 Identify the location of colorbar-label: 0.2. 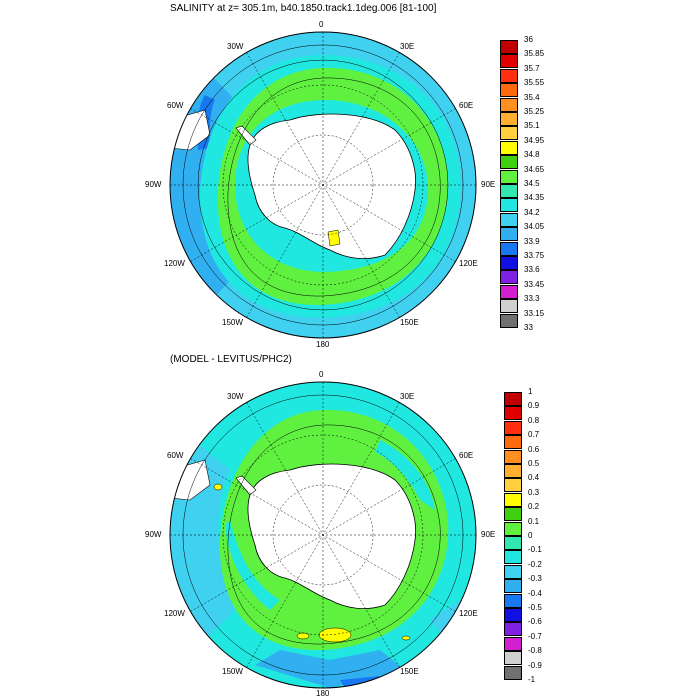
(534, 507).